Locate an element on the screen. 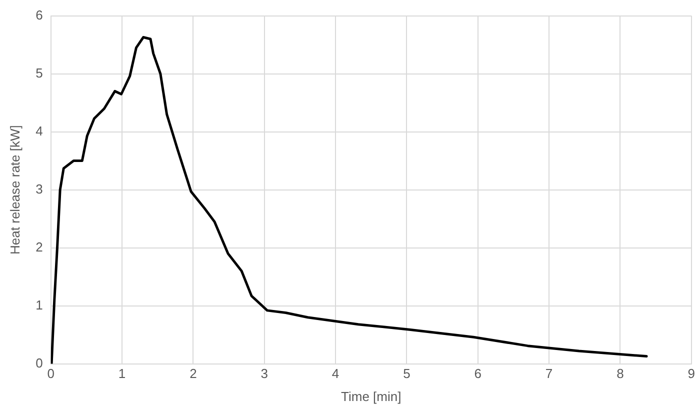  y-tick-label: 4 is located at coordinates (39, 130).